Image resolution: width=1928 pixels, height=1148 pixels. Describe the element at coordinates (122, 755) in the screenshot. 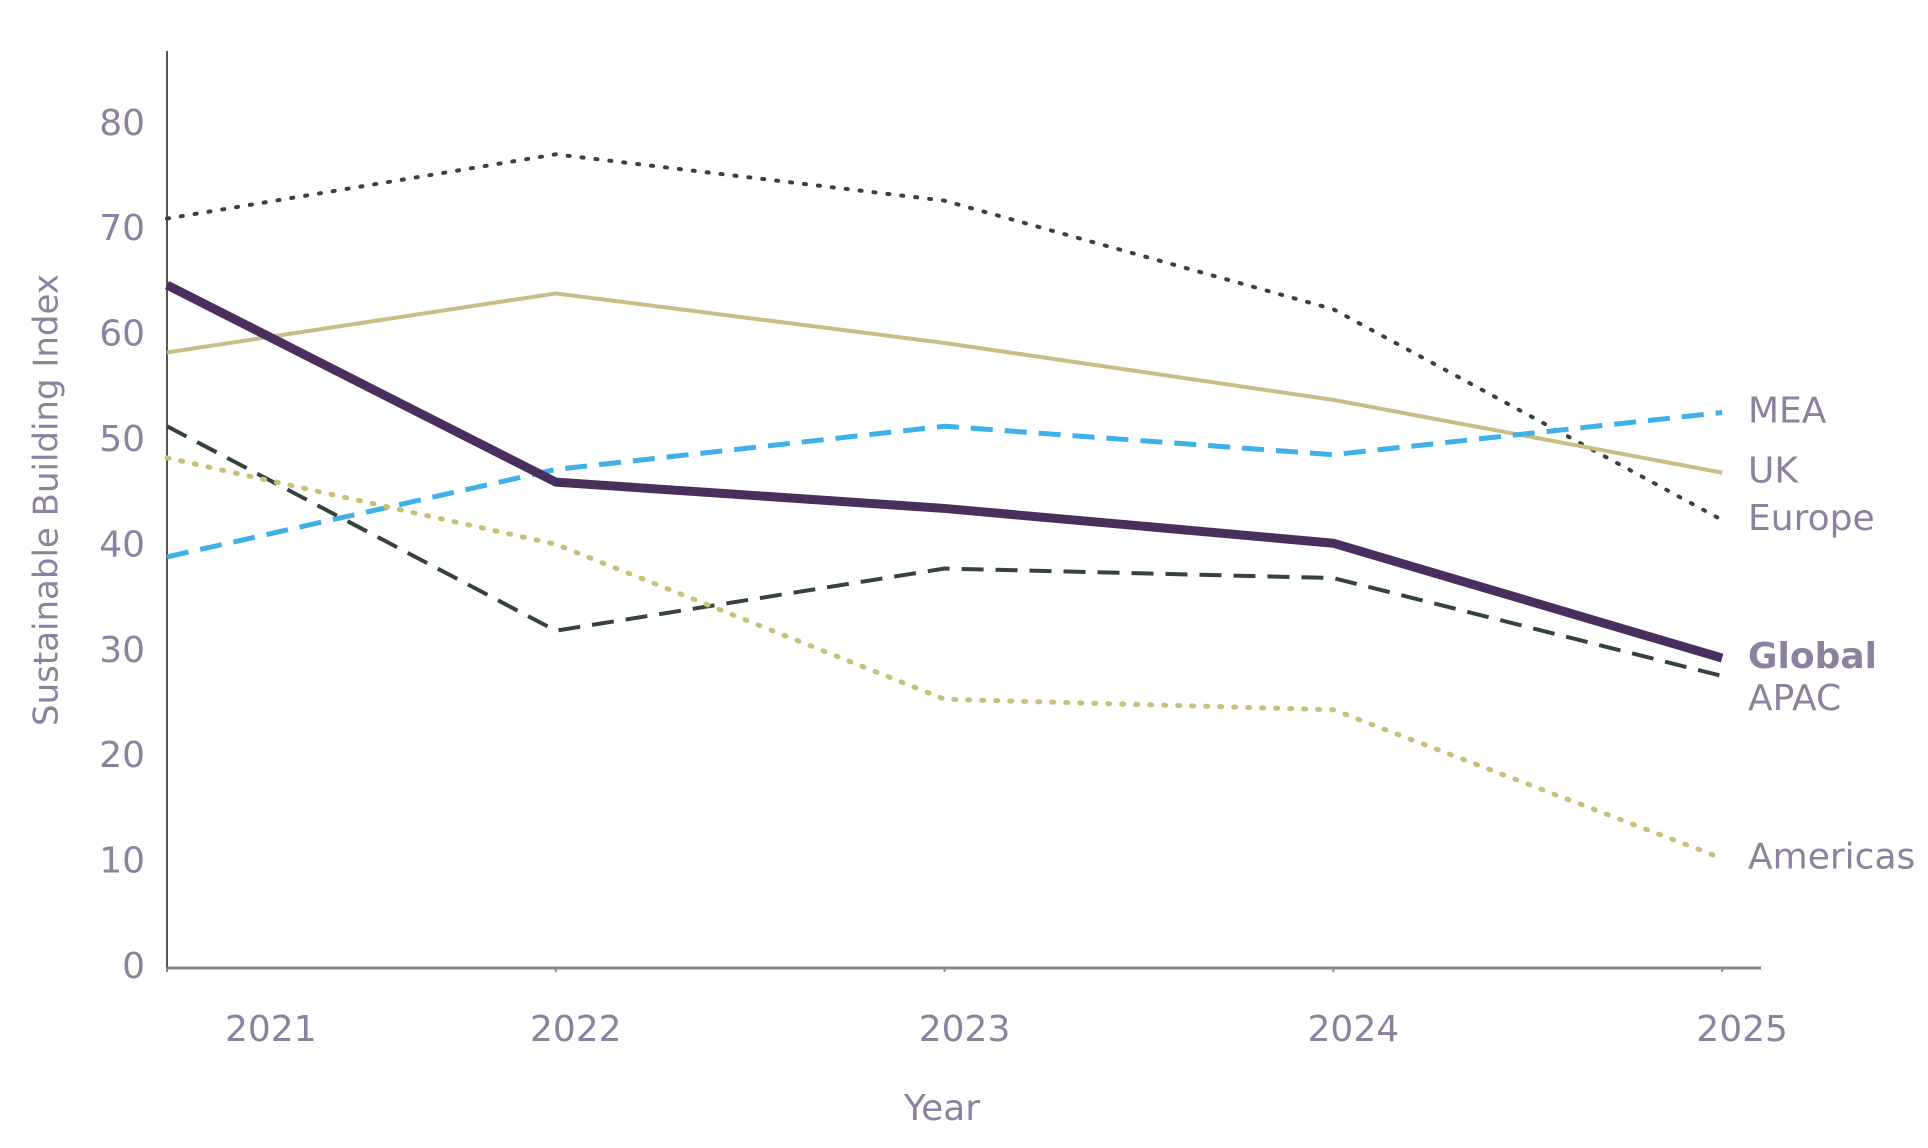

I see `y-tick-label: 20` at that location.